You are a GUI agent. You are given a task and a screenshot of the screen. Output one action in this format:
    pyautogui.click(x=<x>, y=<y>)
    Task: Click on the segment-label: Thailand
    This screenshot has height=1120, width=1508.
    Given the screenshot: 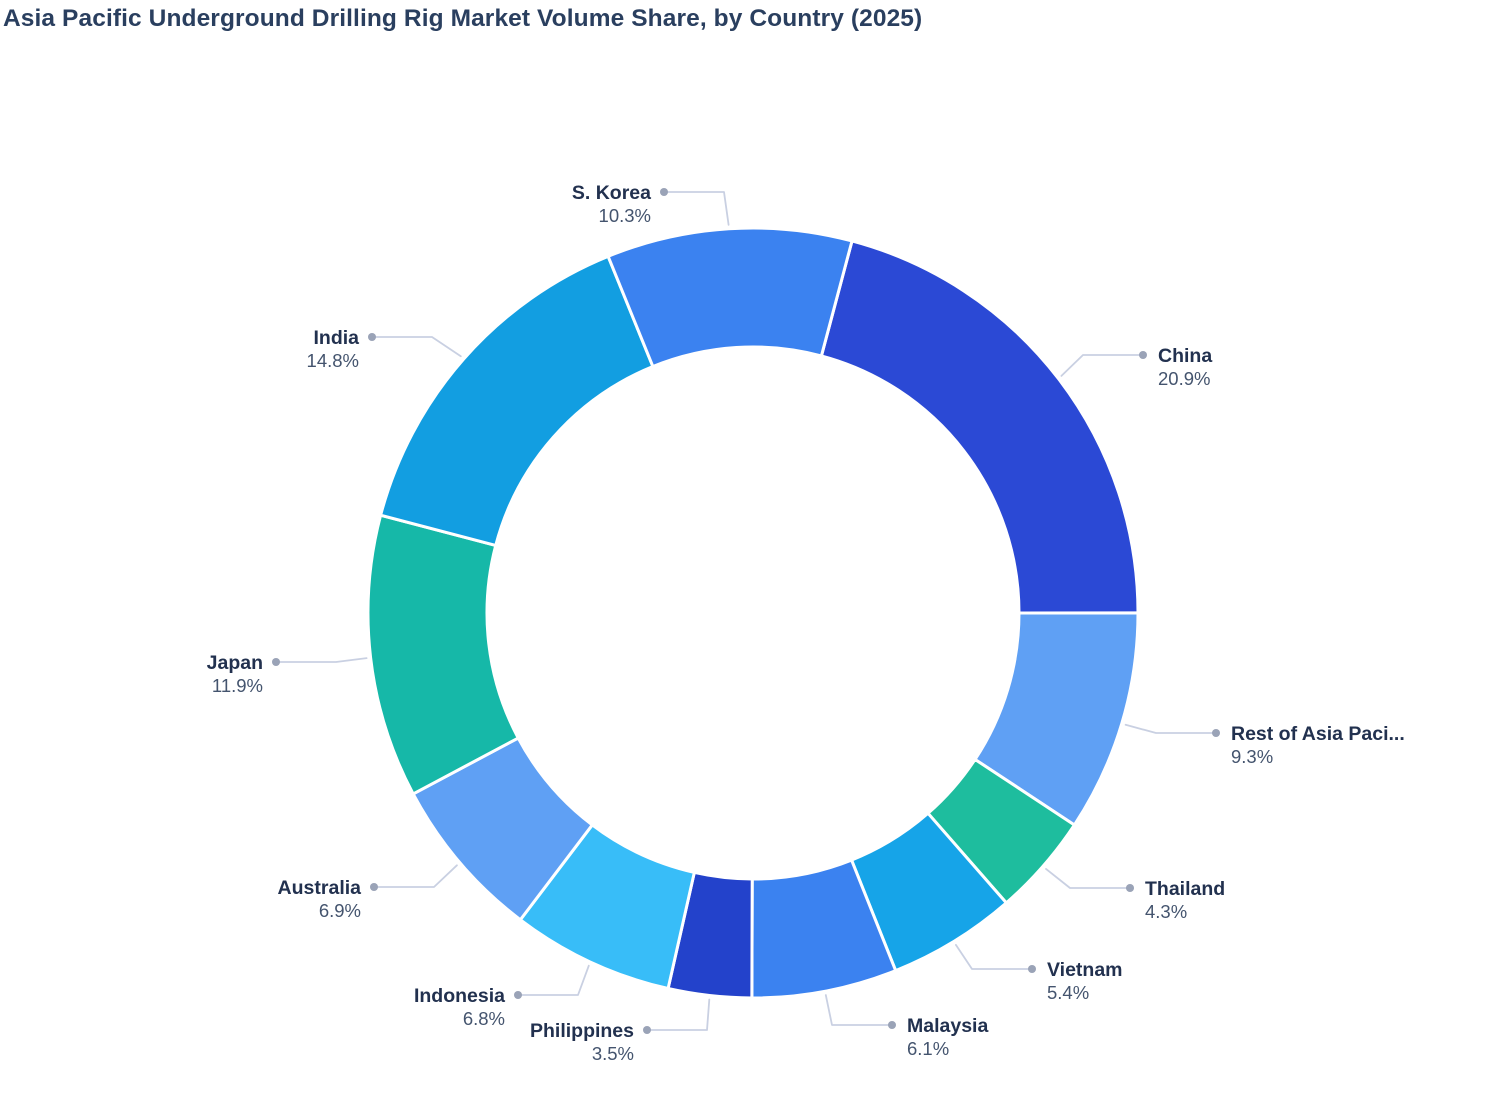 What is the action you would take?
    pyautogui.click(x=1185, y=889)
    